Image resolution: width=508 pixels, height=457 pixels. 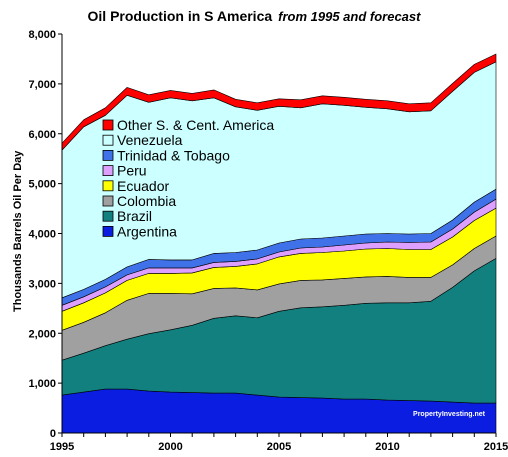 I want to click on legend-swatch-ecuador, so click(x=108, y=186).